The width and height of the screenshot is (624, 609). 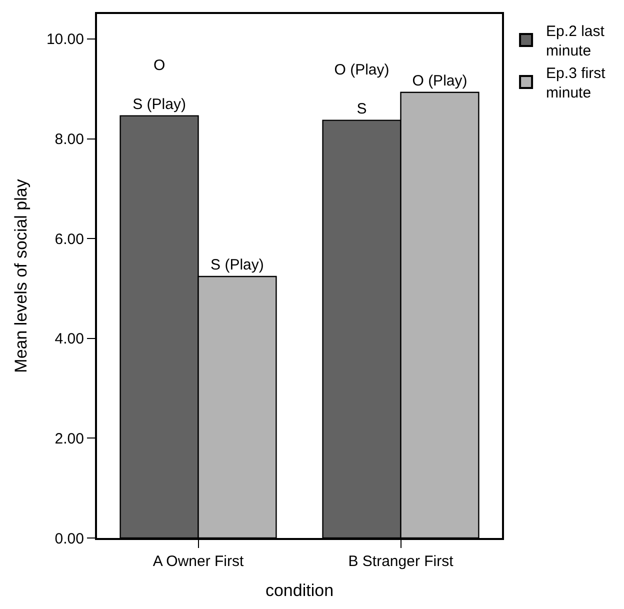 I want to click on y-tick-label: 0.00, so click(x=69, y=539).